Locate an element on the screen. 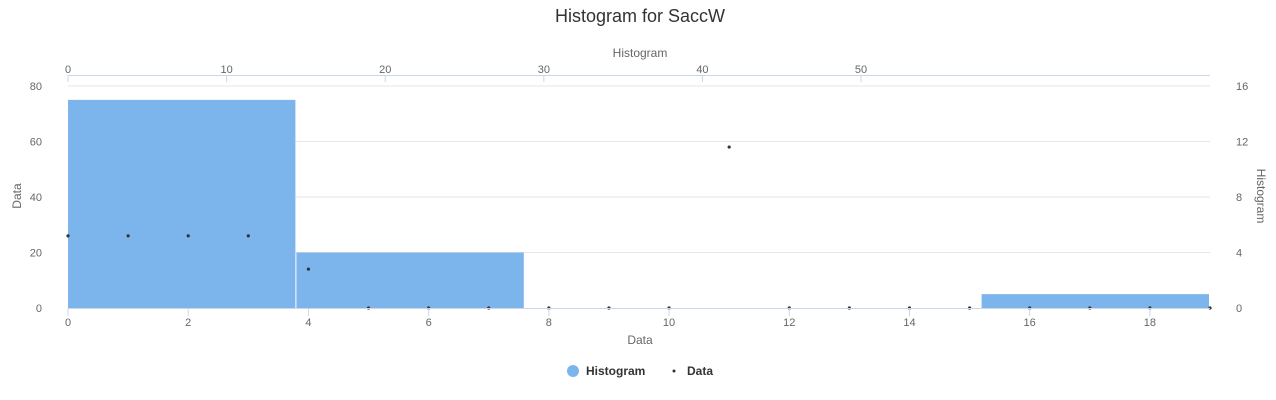 The width and height of the screenshot is (1276, 400). x-bottom-tick-label: 10 is located at coordinates (669, 323).